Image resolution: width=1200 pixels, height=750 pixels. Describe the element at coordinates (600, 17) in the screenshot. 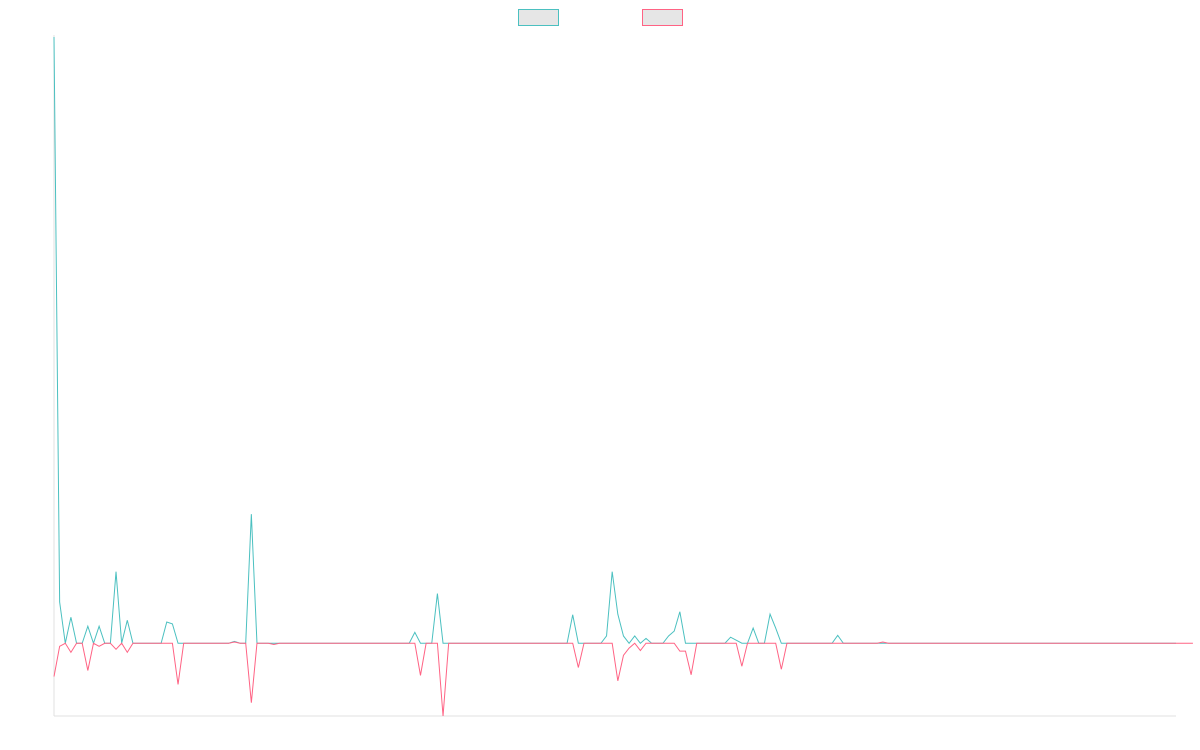

I see `chart-legend` at that location.